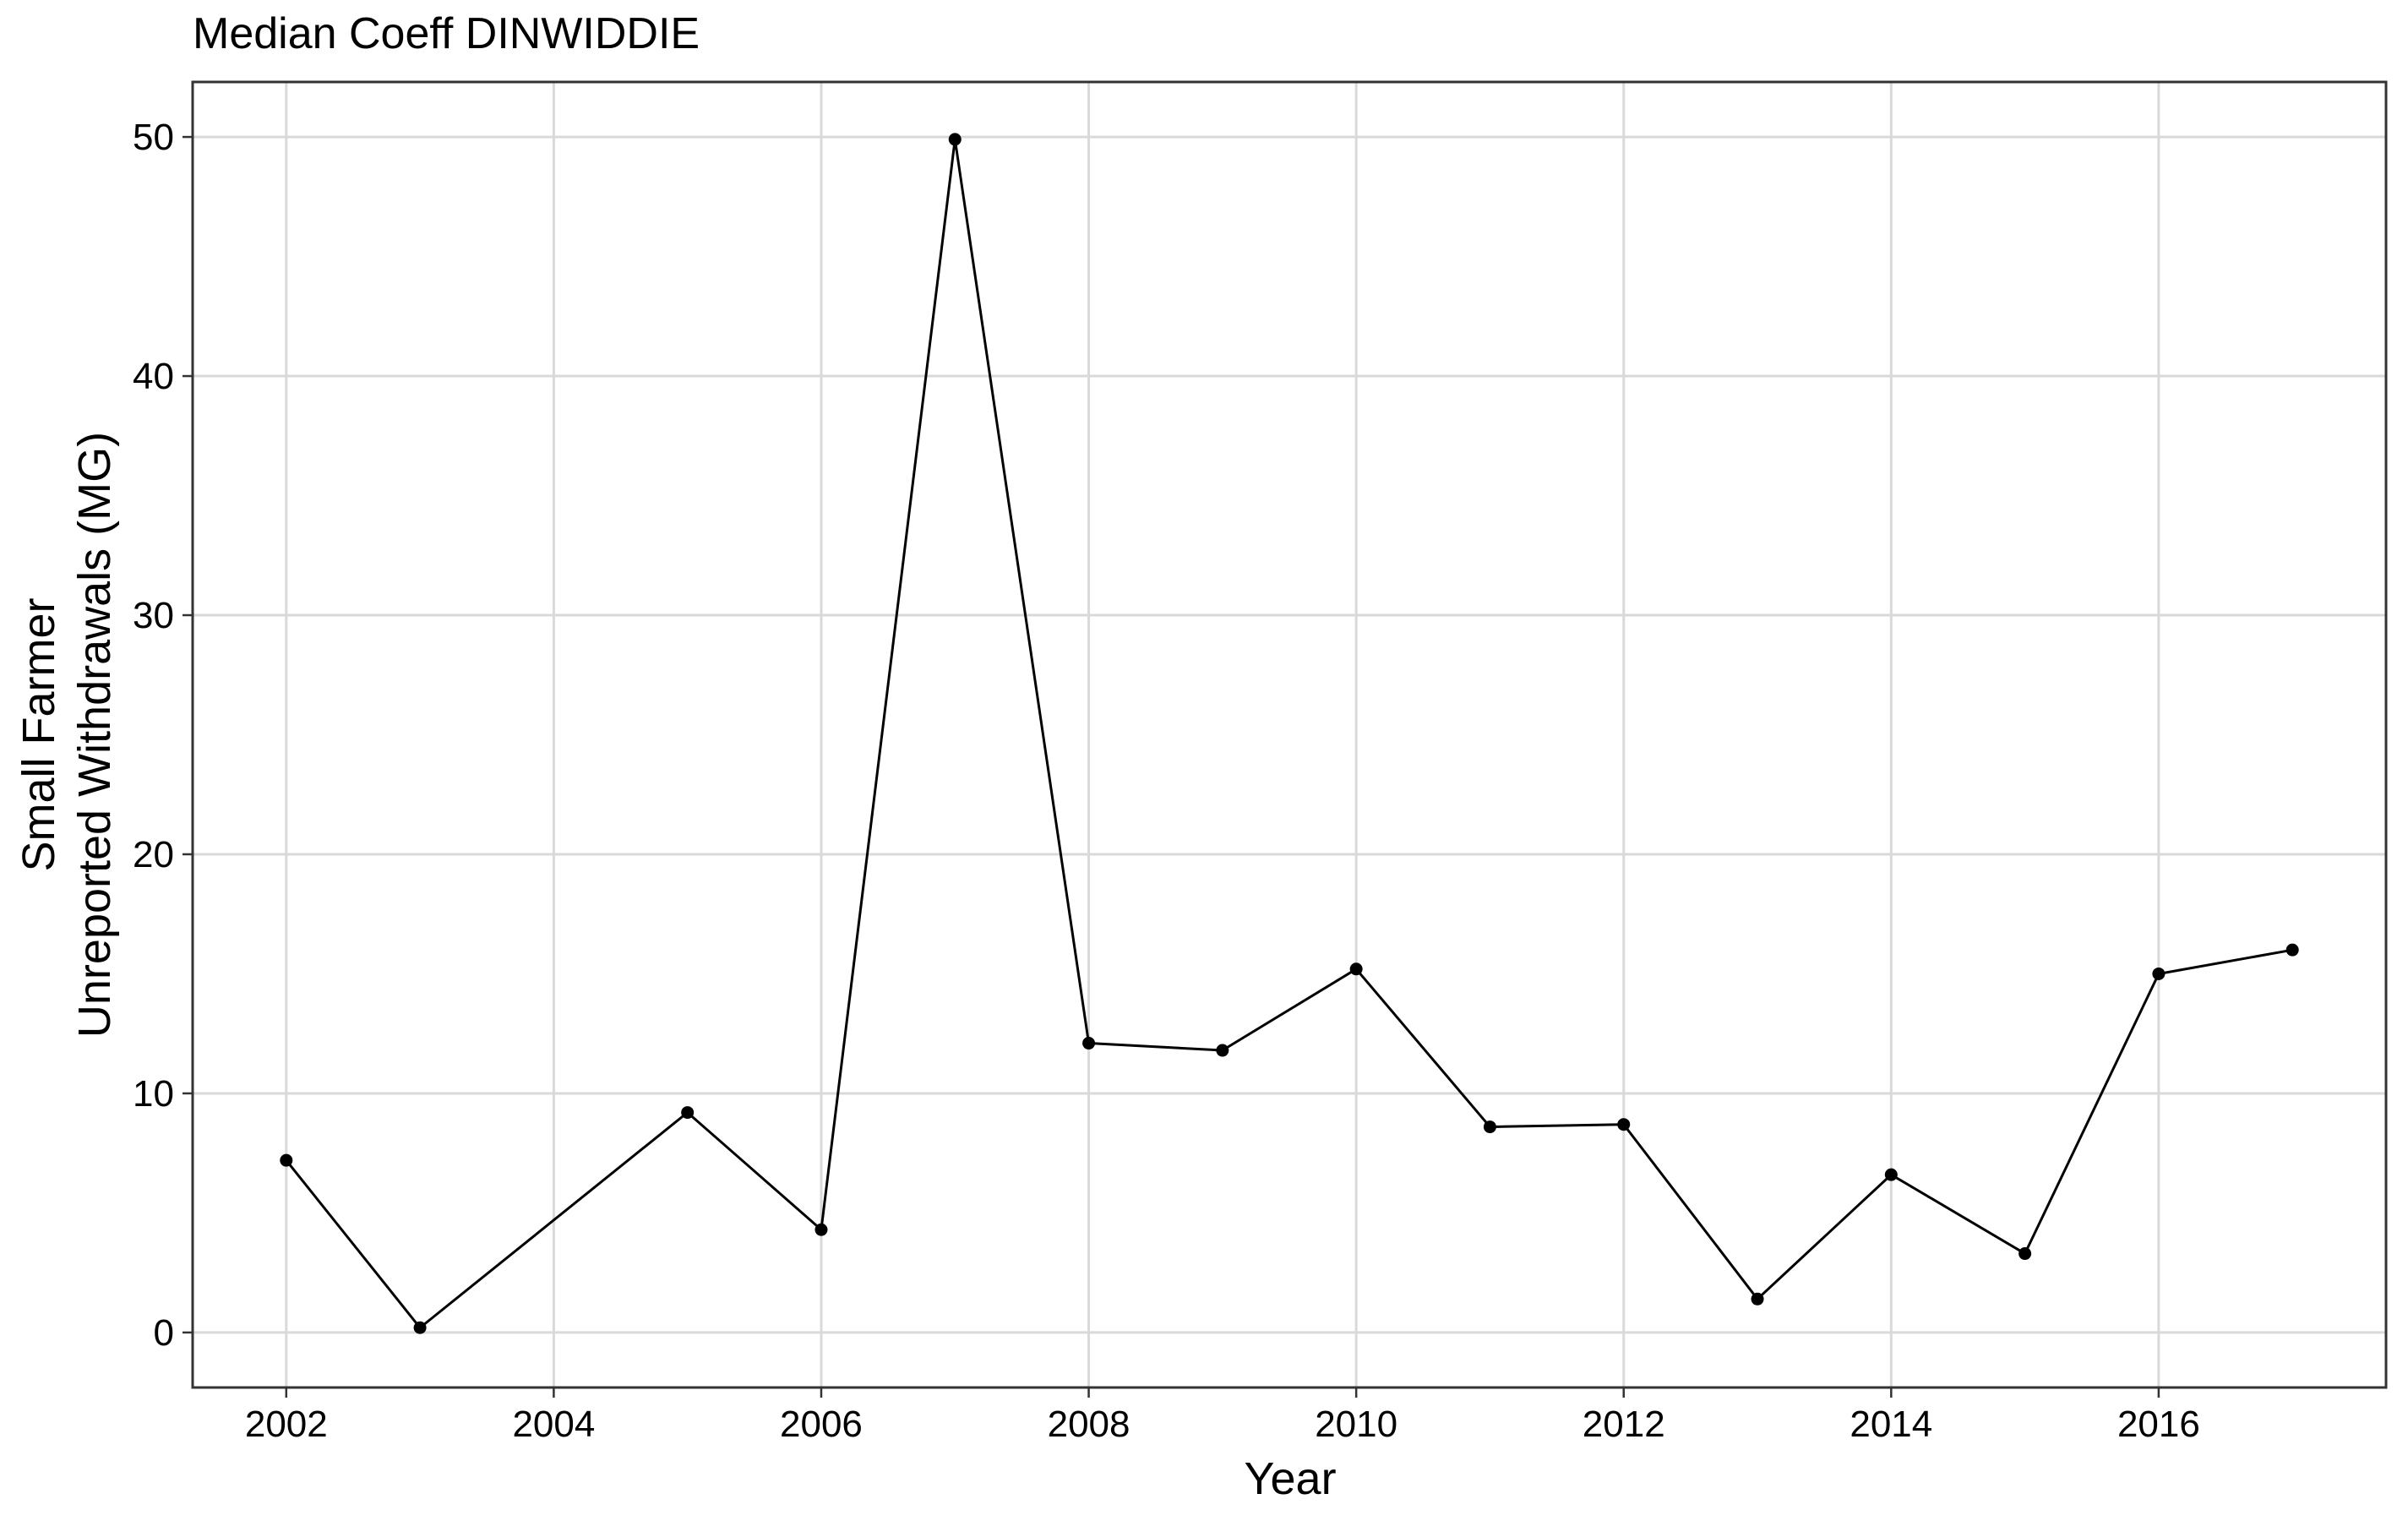 The height and width of the screenshot is (1521, 2408). What do you see at coordinates (164, 1333) in the screenshot?
I see `y-tick-label: 0` at bounding box center [164, 1333].